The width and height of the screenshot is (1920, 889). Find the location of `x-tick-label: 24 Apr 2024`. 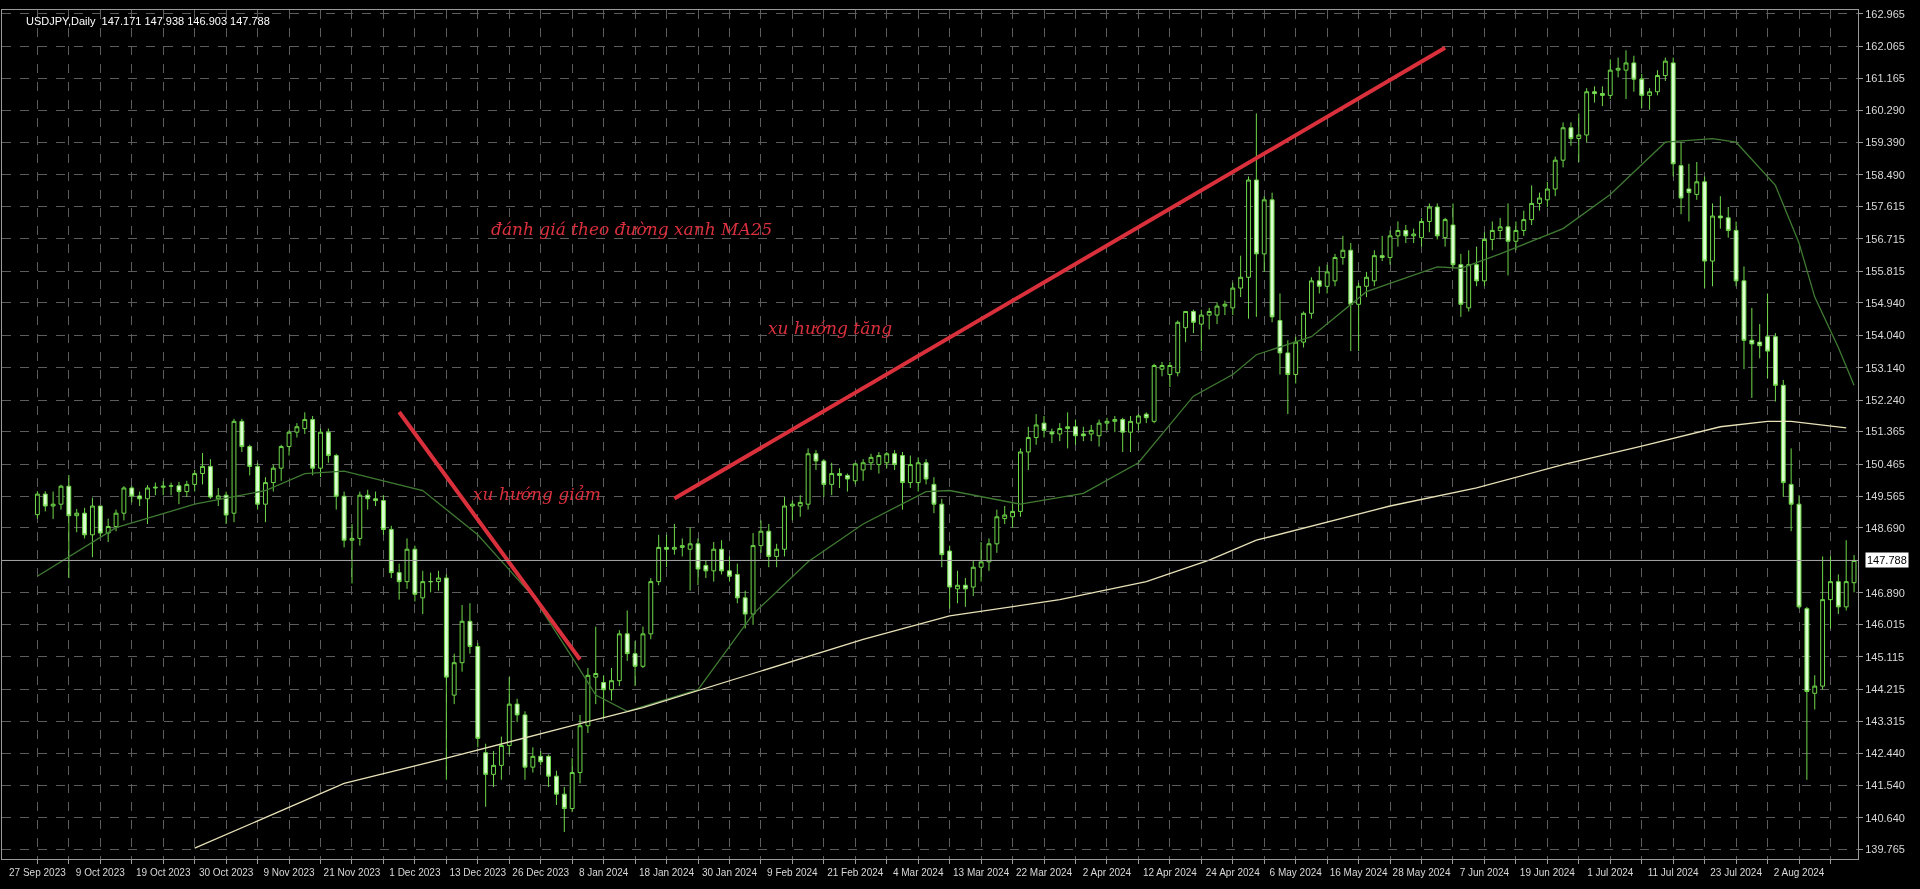

x-tick-label: 24 Apr 2024 is located at coordinates (1233, 872).